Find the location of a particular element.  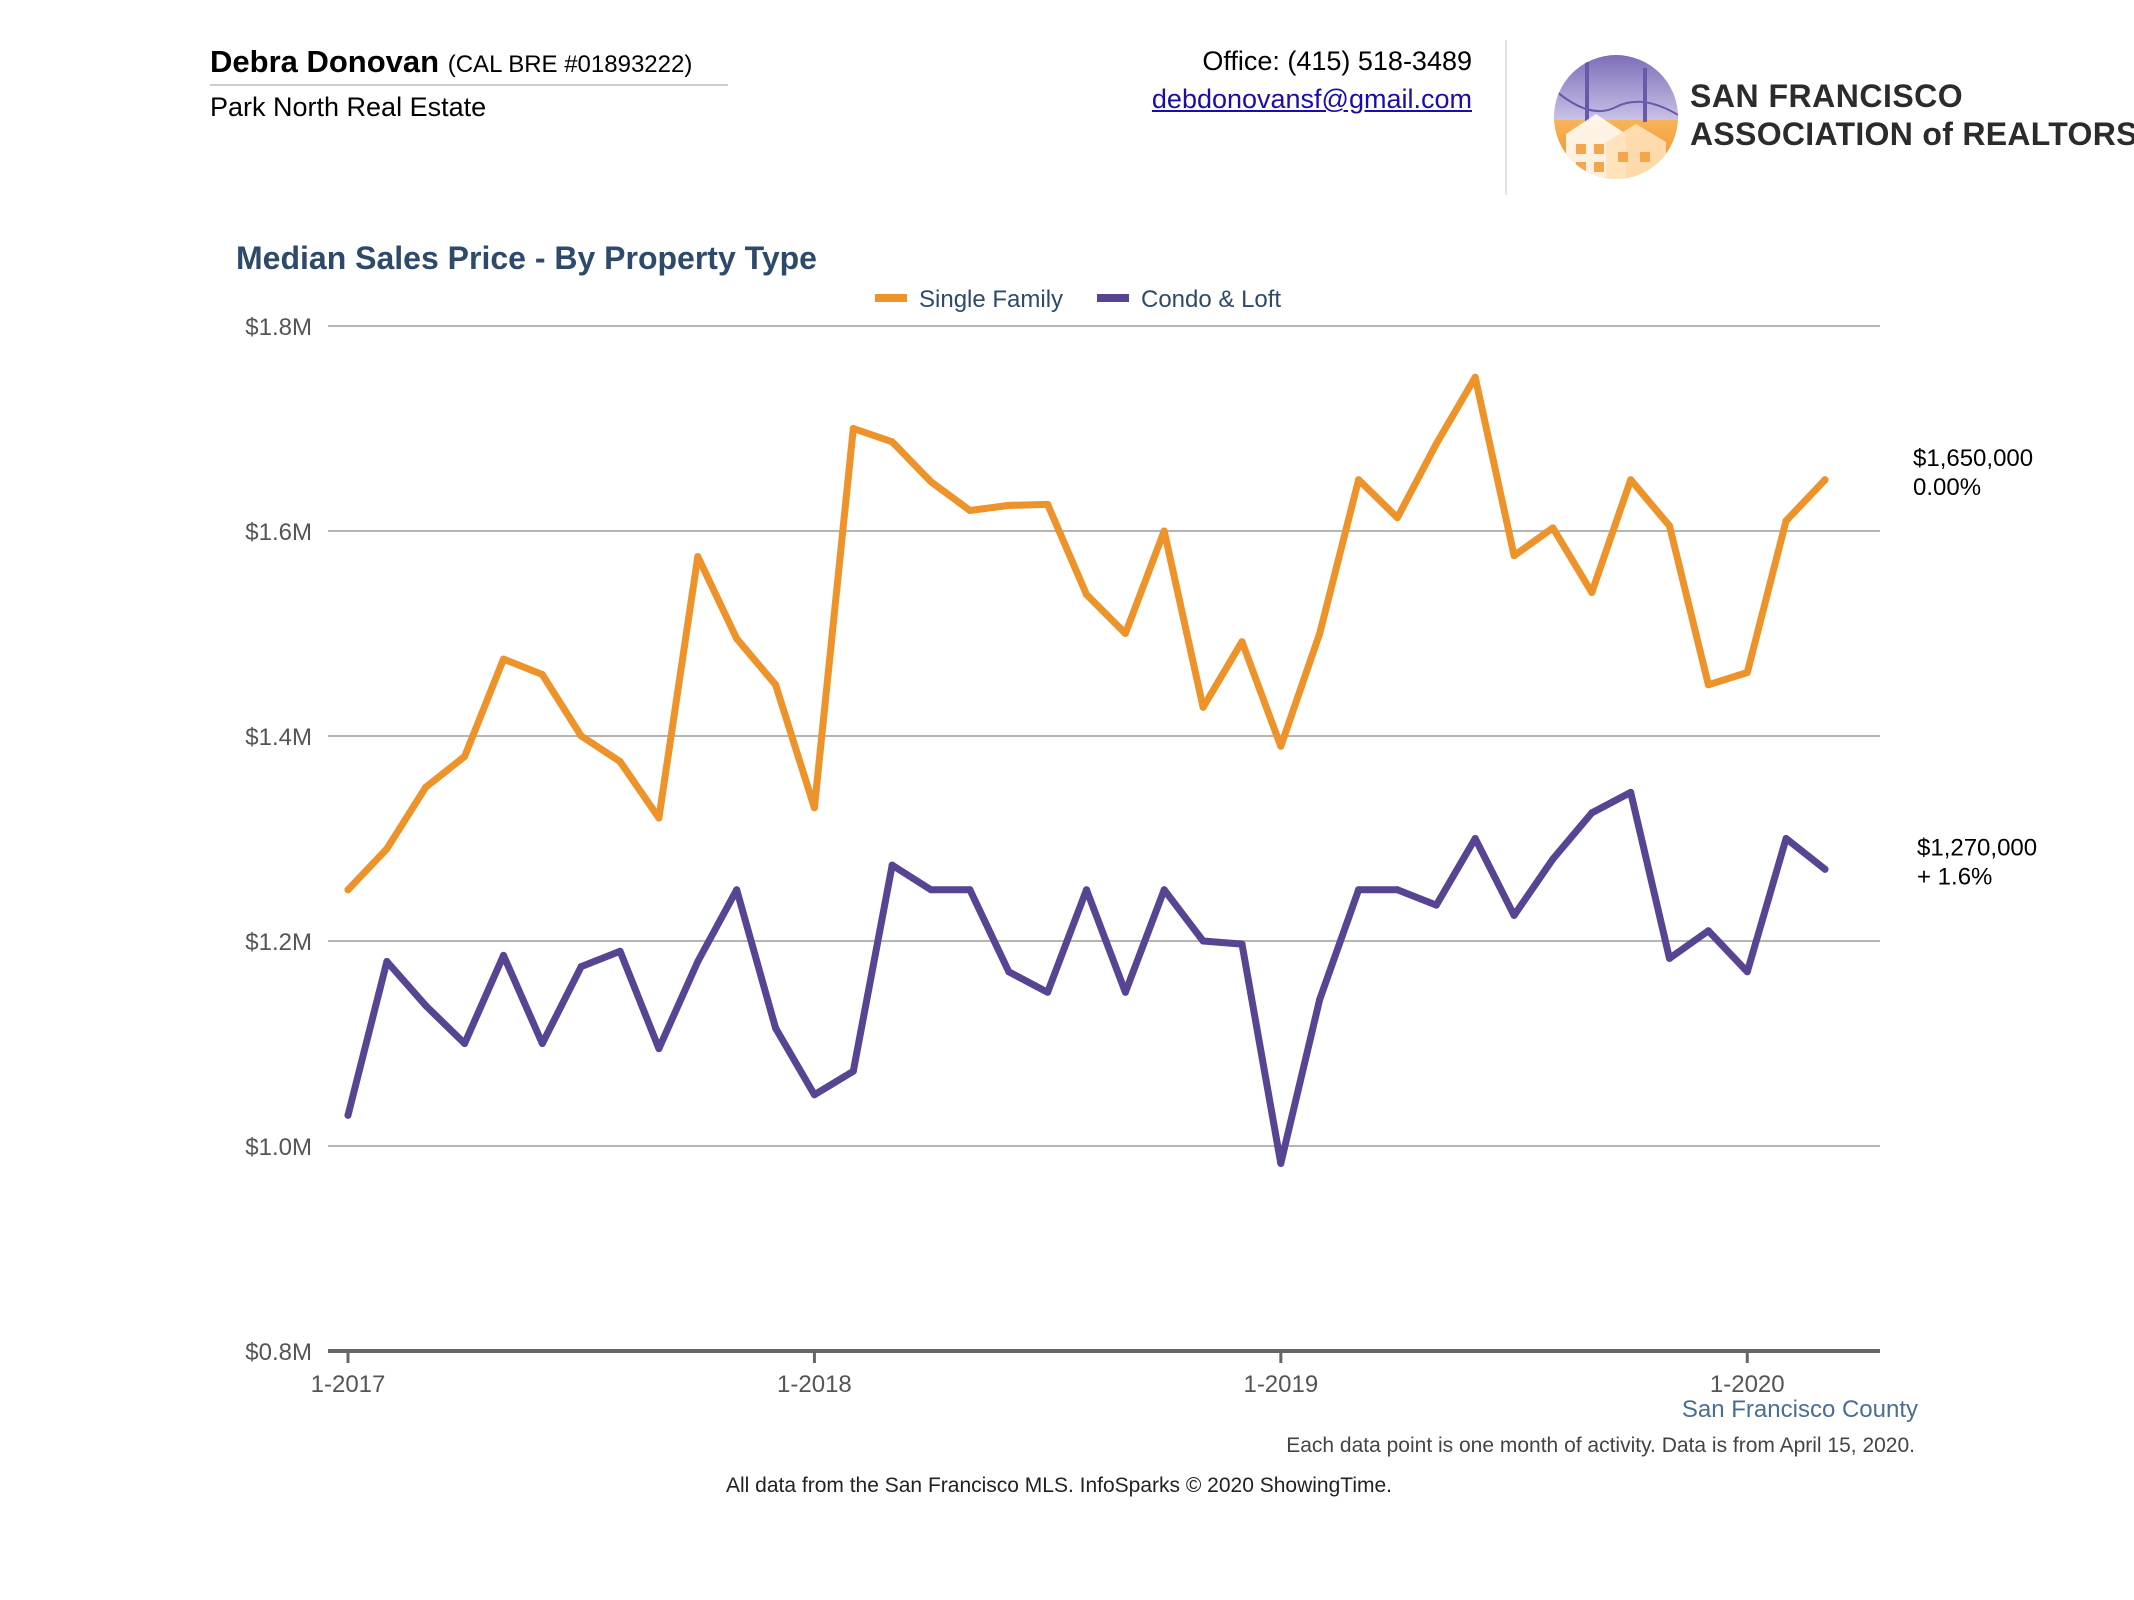

y-tick-label: $1.4M is located at coordinates (278, 737).